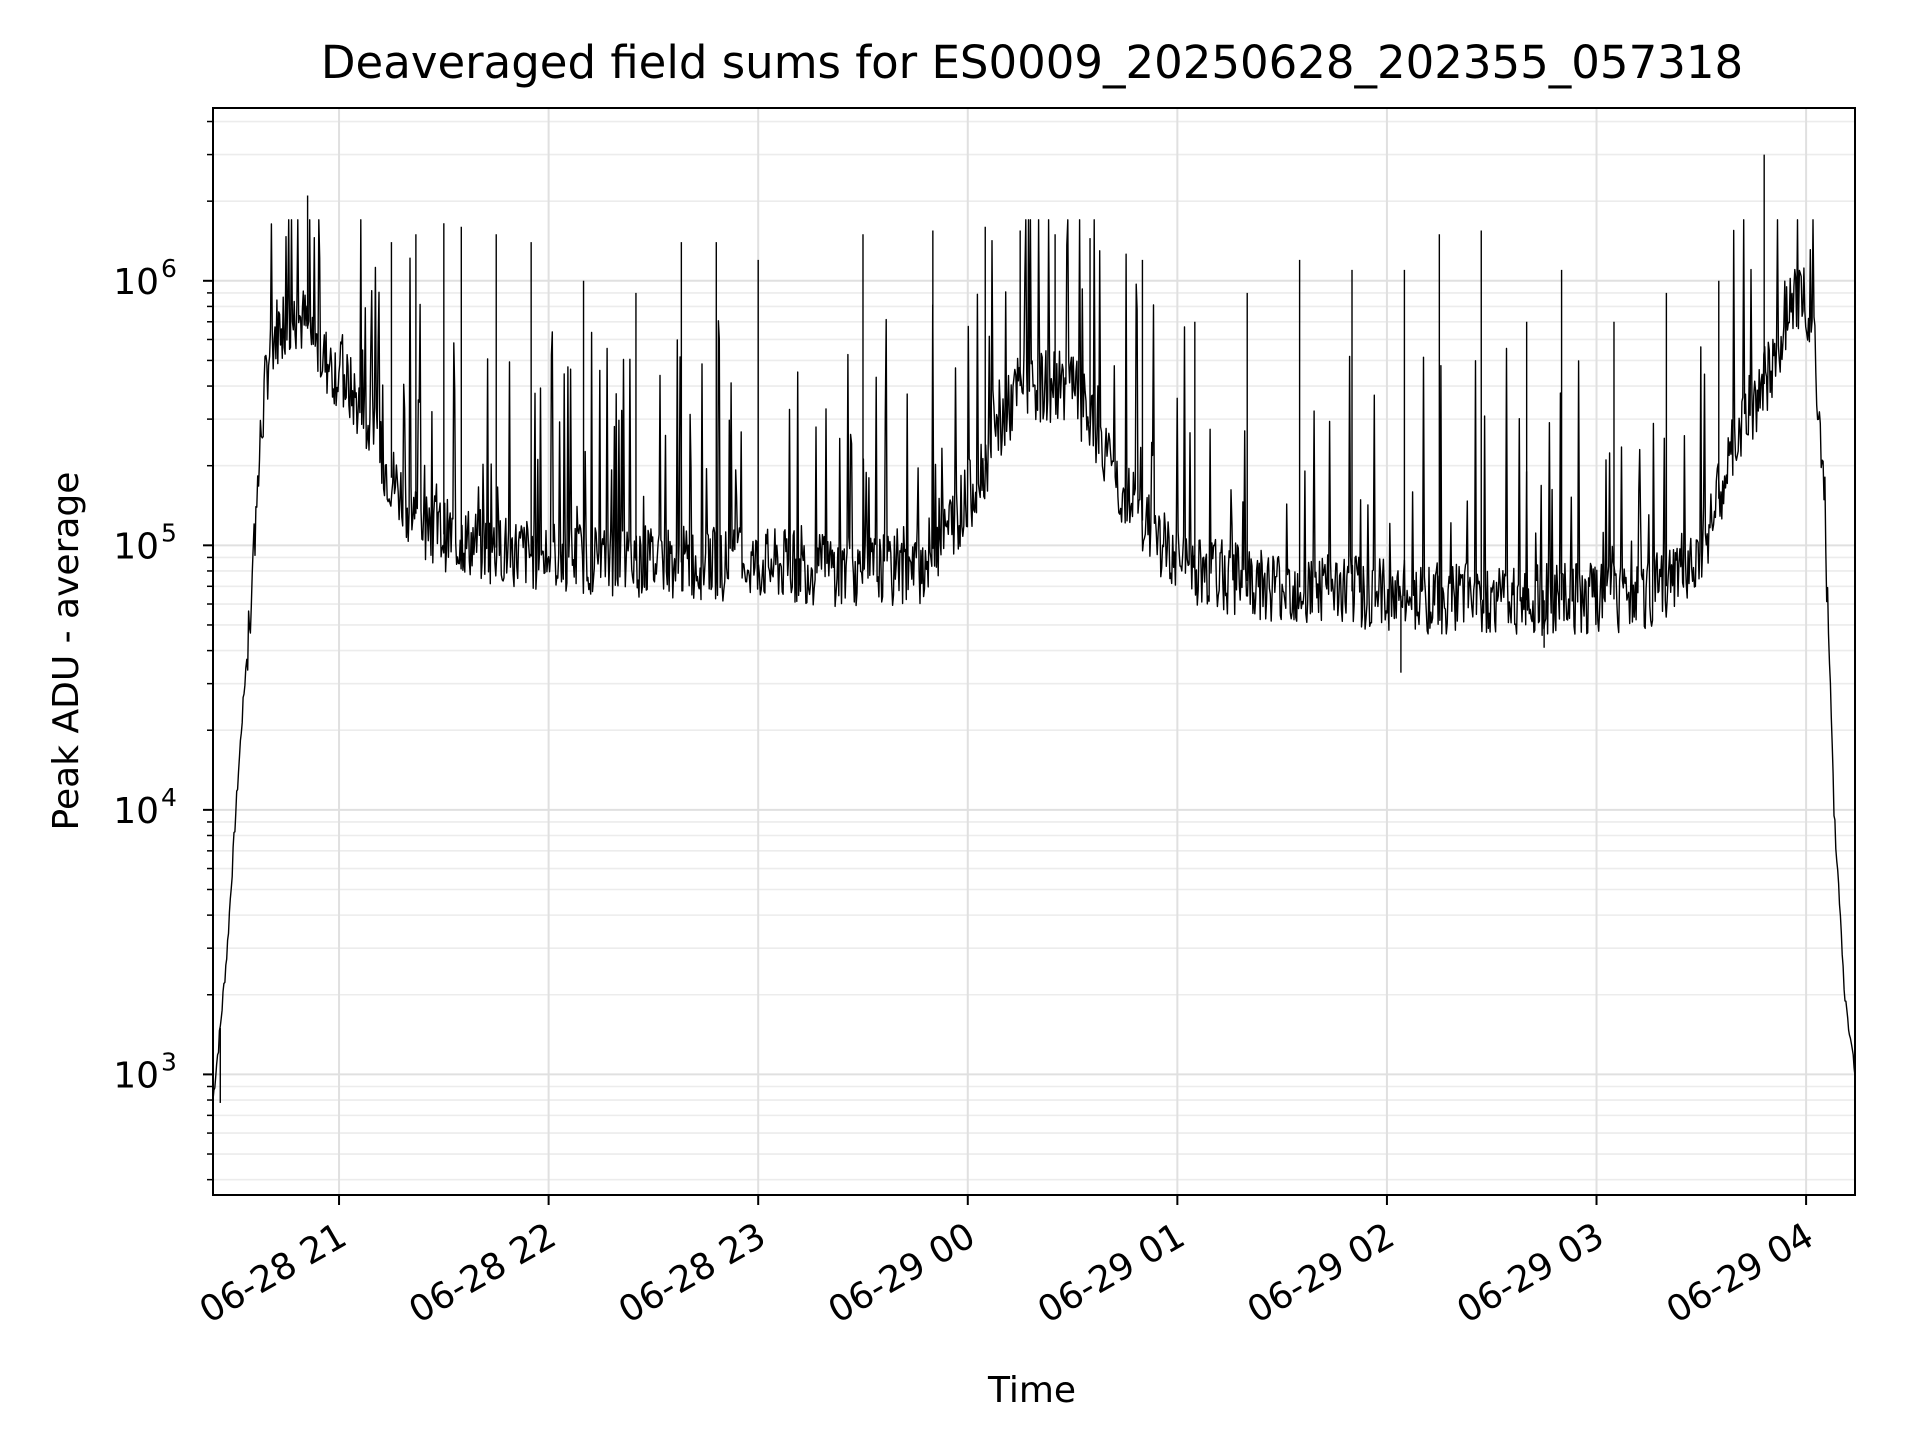 The height and width of the screenshot is (1440, 1920). I want to click on x-tick-label: 06-28 23, so click(692, 1273).